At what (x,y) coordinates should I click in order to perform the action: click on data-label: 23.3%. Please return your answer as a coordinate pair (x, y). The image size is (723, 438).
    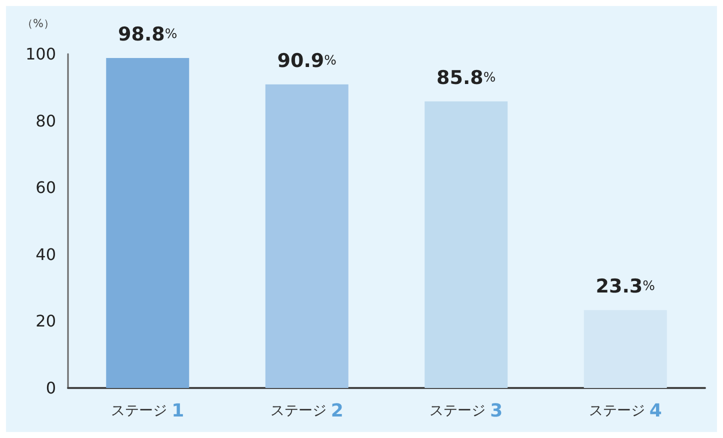
    Looking at the image, I should click on (625, 287).